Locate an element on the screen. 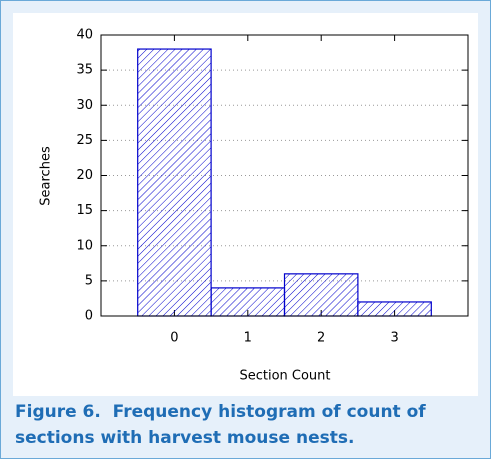 The image size is (491, 459). x-tick-label: 3 is located at coordinates (394, 338).